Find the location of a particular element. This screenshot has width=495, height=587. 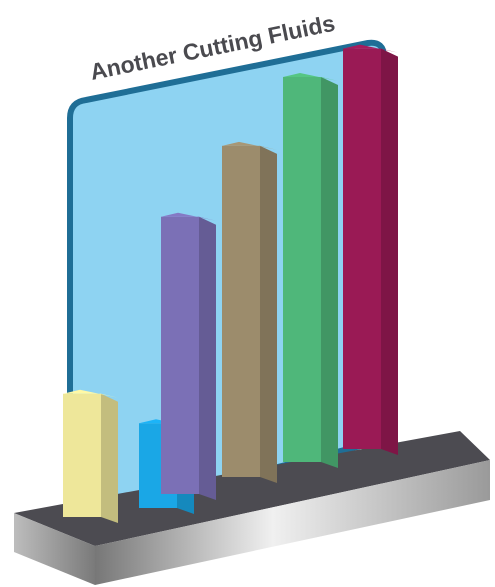

platform-front is located at coordinates (54, 549).